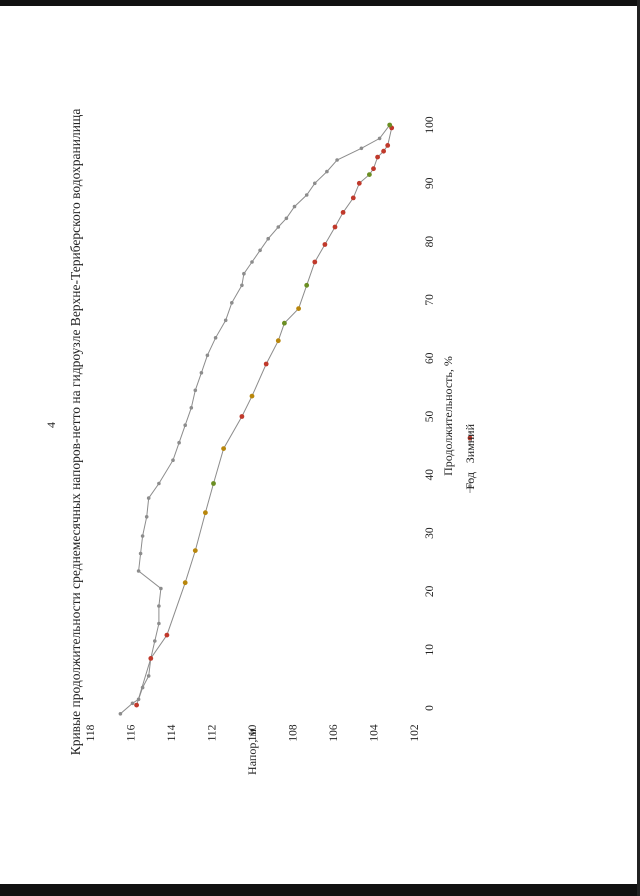  I want to click on y-tick-label: 118, so click(91, 732).